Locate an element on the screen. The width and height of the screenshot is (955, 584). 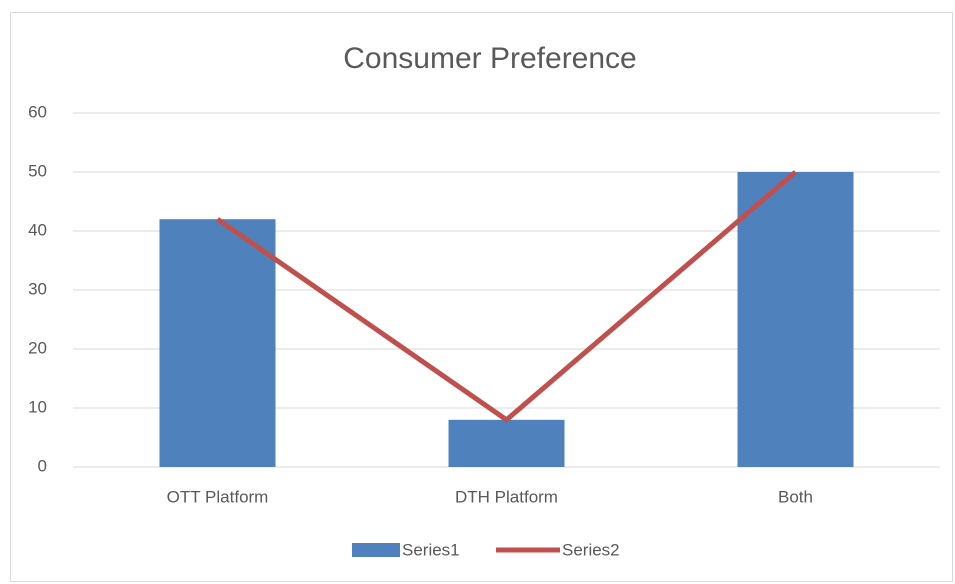
x-tick-label: OTT Platform is located at coordinates (218, 496).